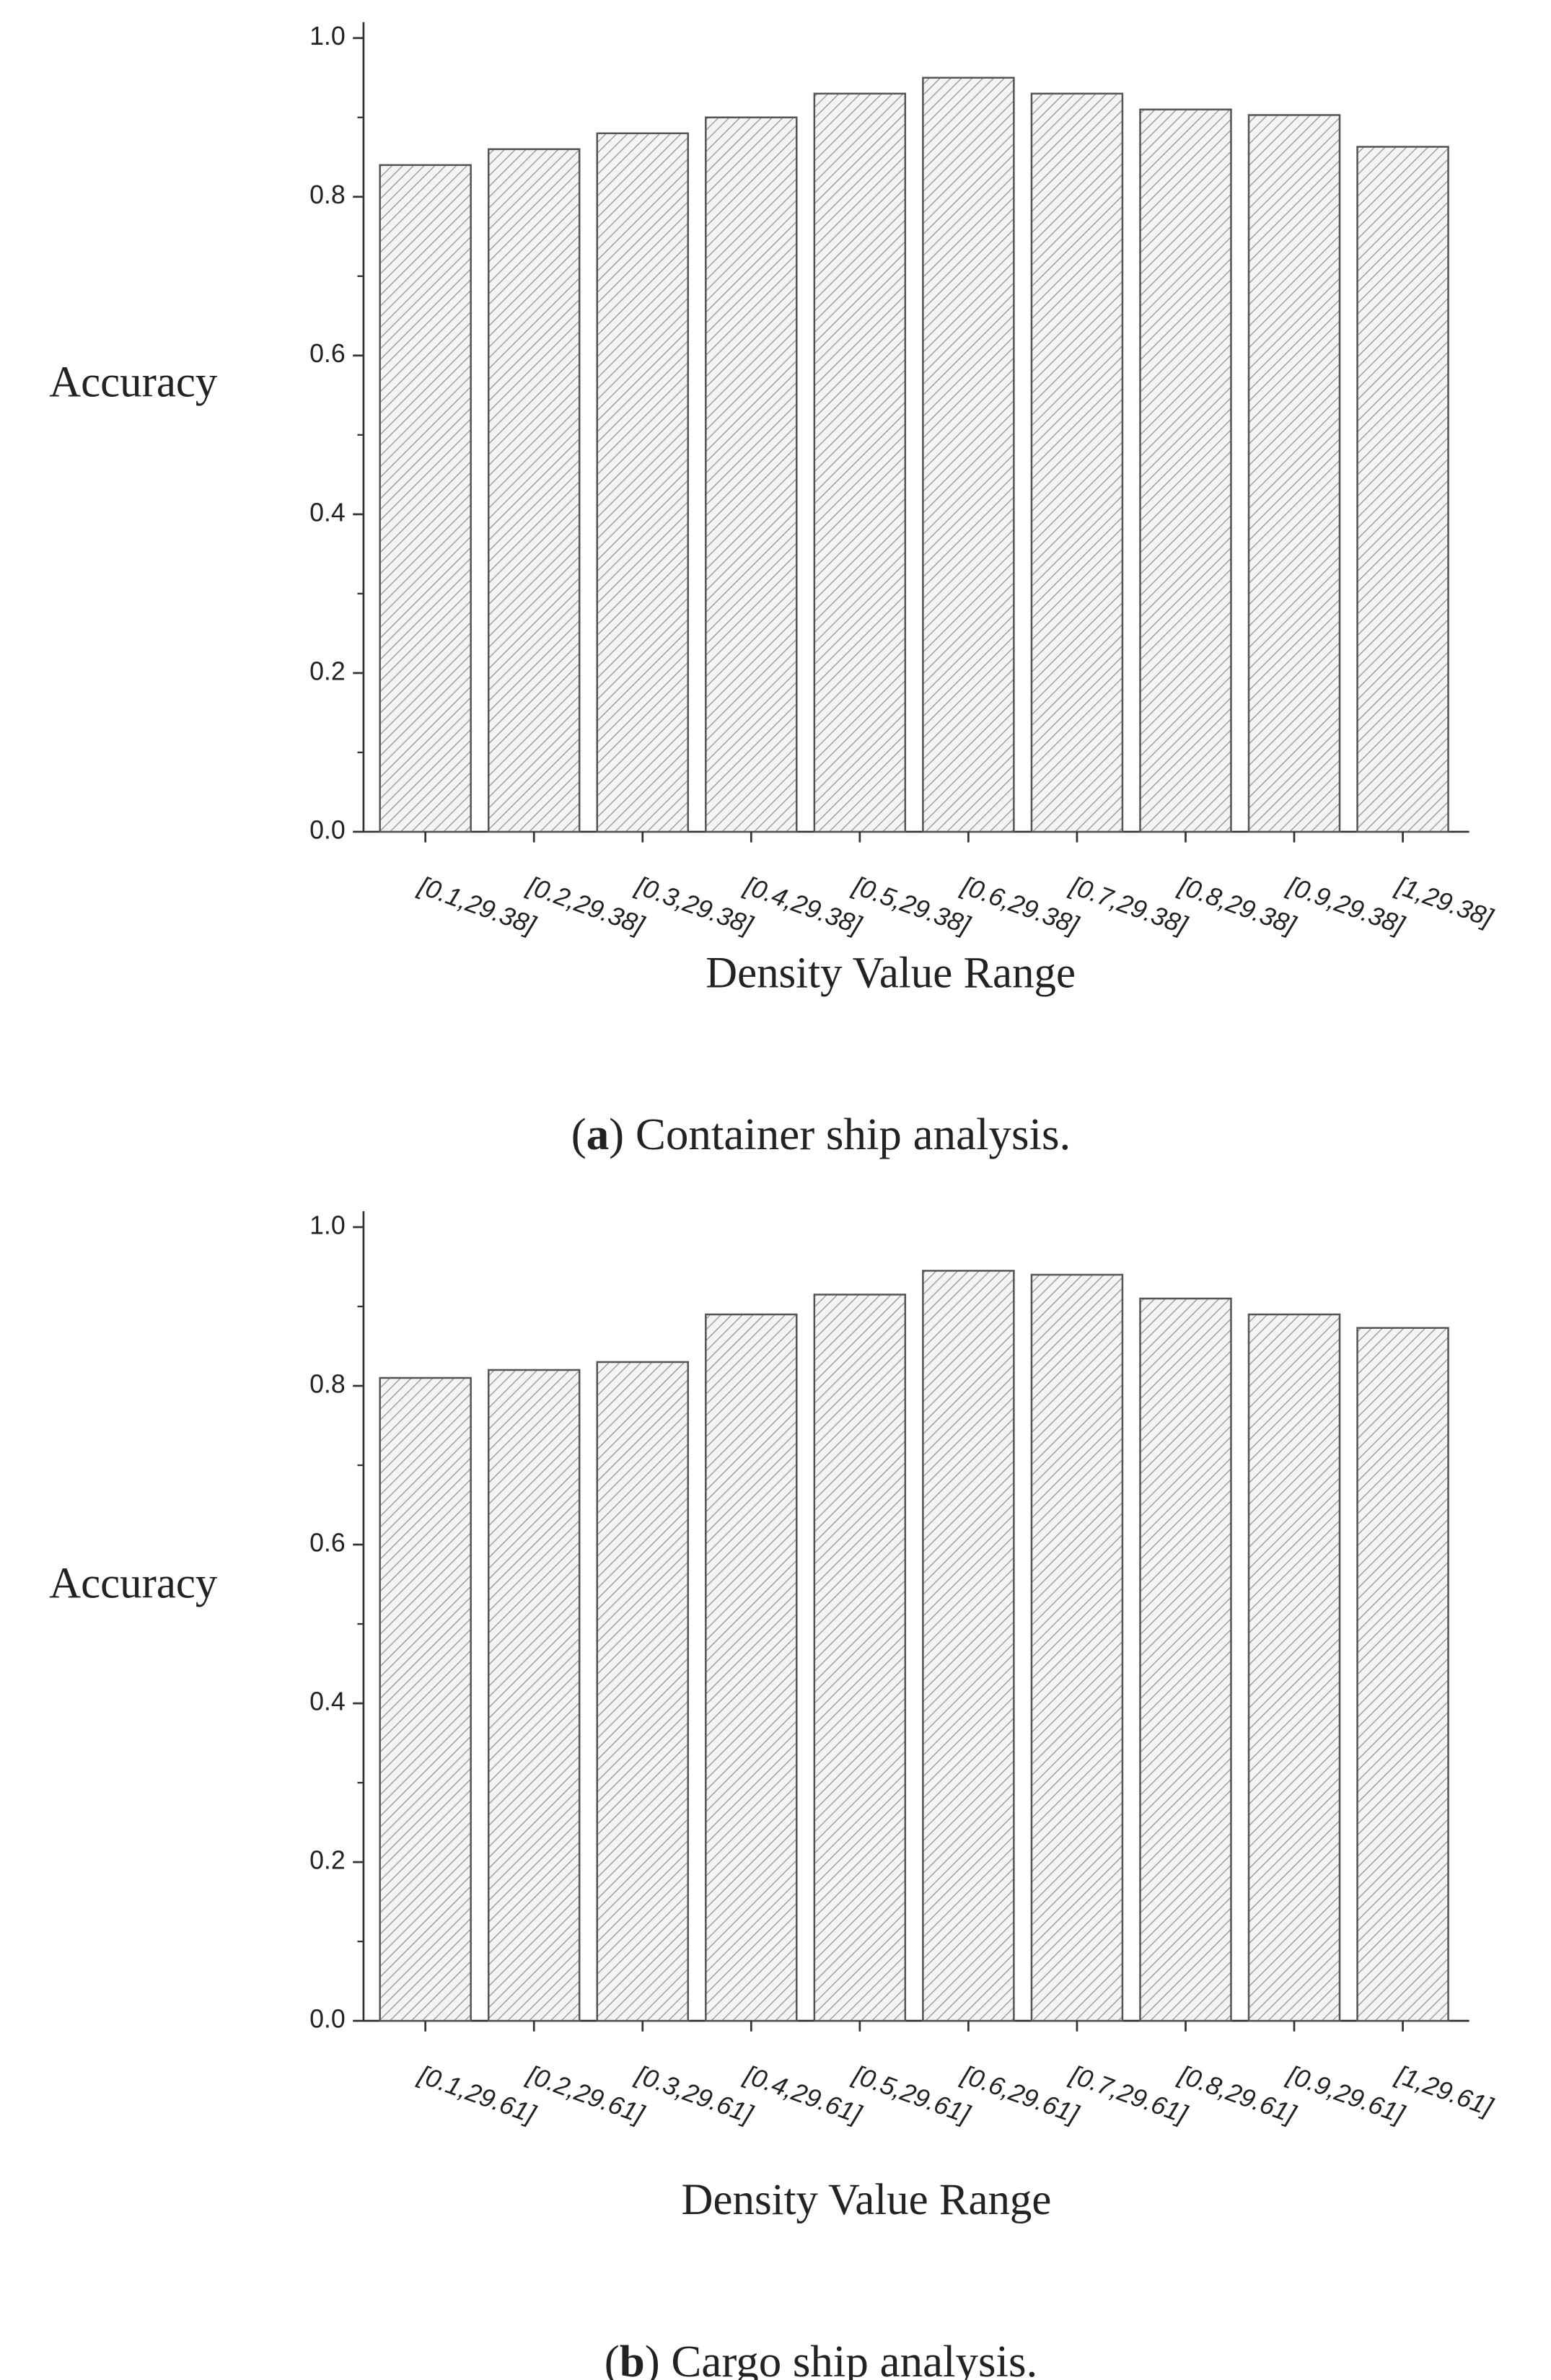  Describe the element at coordinates (912, 2094) in the screenshot. I see `x-tick-label: [0.5,29.61]` at that location.